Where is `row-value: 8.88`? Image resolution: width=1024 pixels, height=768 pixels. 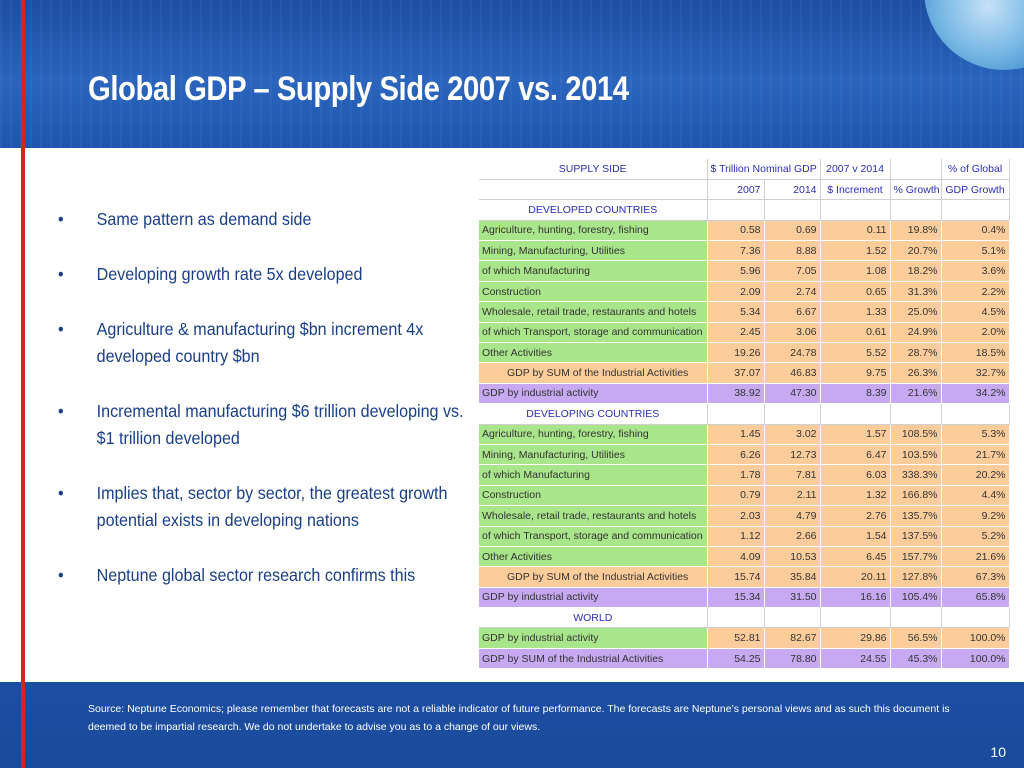
row-value: 8.88 is located at coordinates (792, 251).